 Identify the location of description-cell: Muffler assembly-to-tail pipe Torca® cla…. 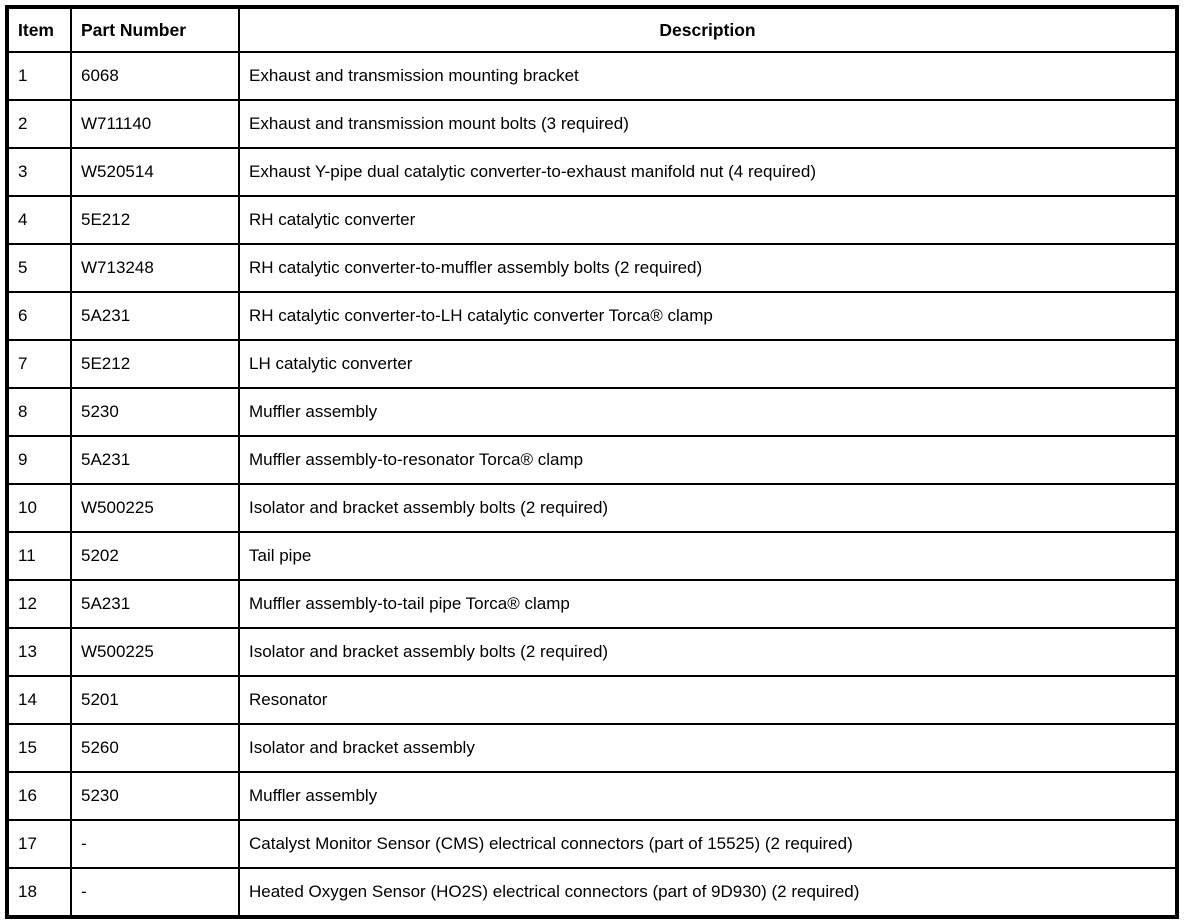
(708, 604).